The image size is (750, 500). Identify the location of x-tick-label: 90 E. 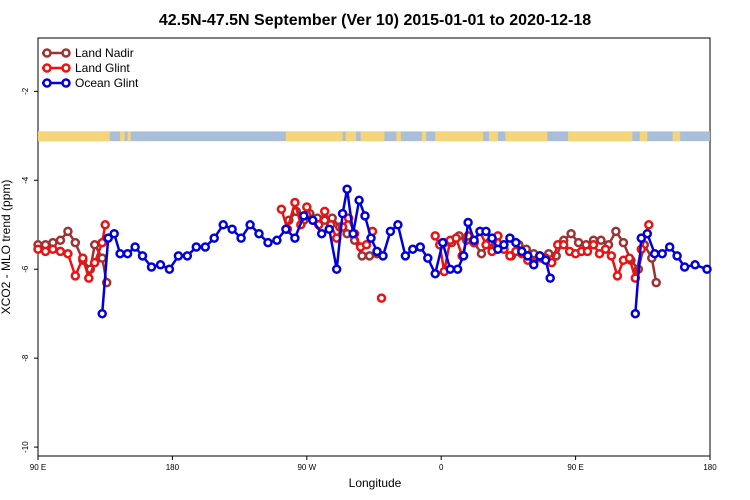
(38, 467).